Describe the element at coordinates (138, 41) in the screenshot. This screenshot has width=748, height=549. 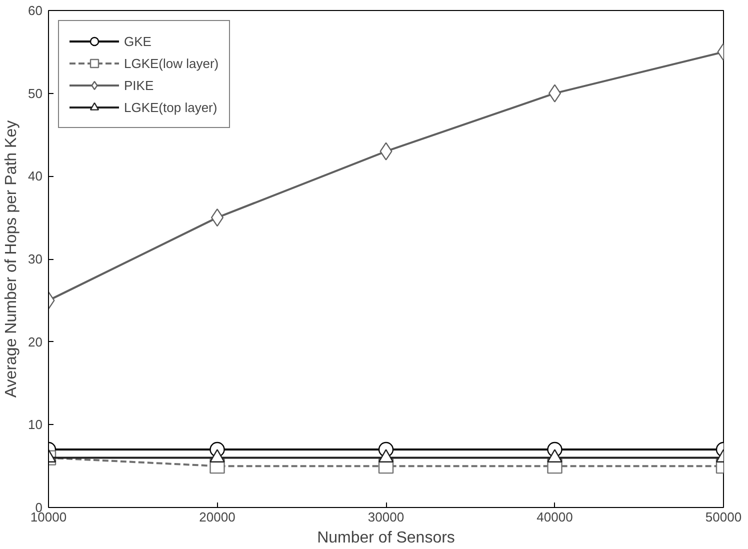
I see `legend-label: GKE` at that location.